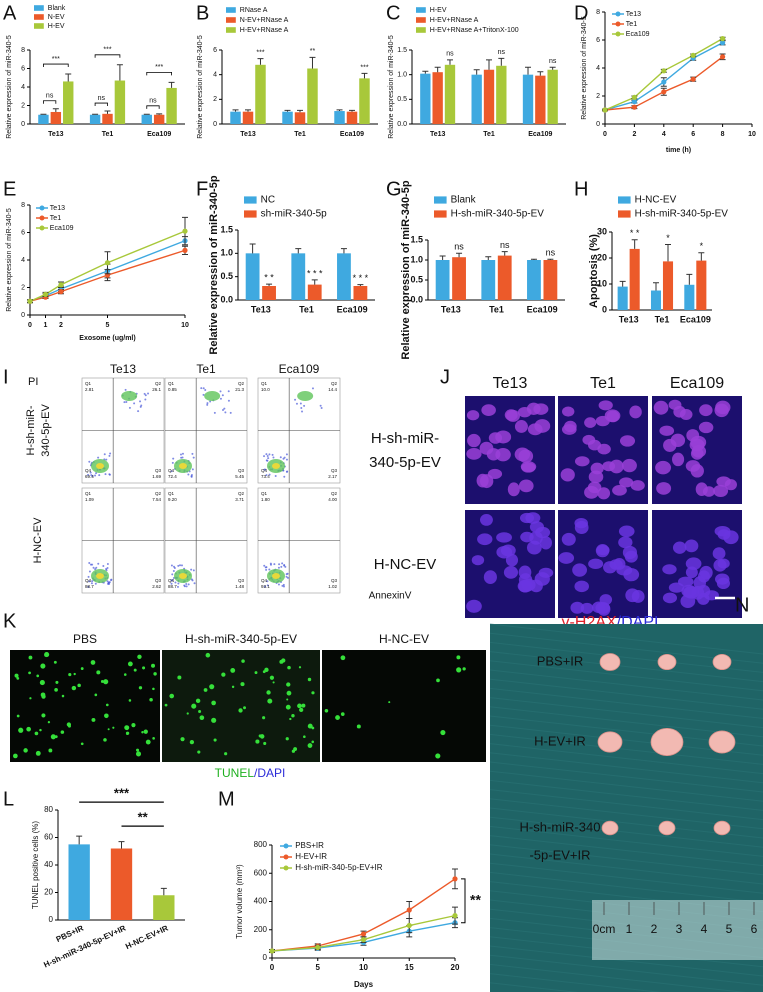 The height and width of the screenshot is (992, 763). What do you see at coordinates (239, 901) in the screenshot?
I see `y-axis-title: Tumor volume (mm³)` at bounding box center [239, 901].